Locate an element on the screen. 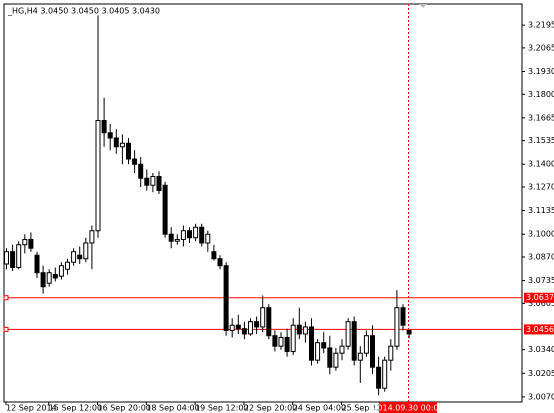  y-tick-label: 3.1135 is located at coordinates (541, 210).